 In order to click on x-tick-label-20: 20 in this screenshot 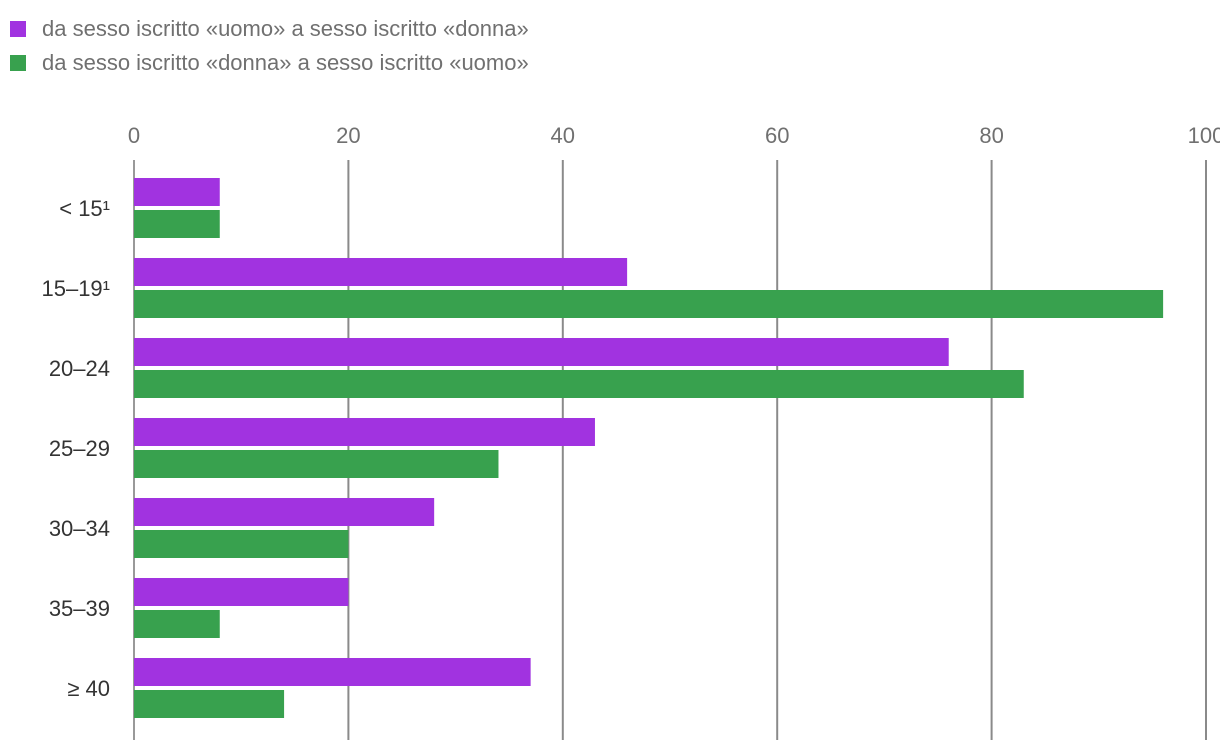, I will do `click(348, 135)`.